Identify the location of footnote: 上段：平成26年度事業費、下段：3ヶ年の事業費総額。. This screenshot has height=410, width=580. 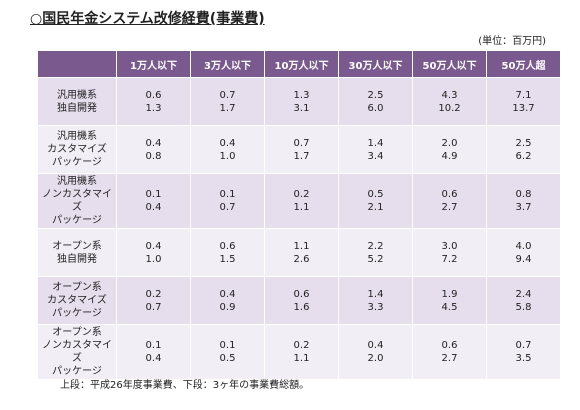
(185, 385).